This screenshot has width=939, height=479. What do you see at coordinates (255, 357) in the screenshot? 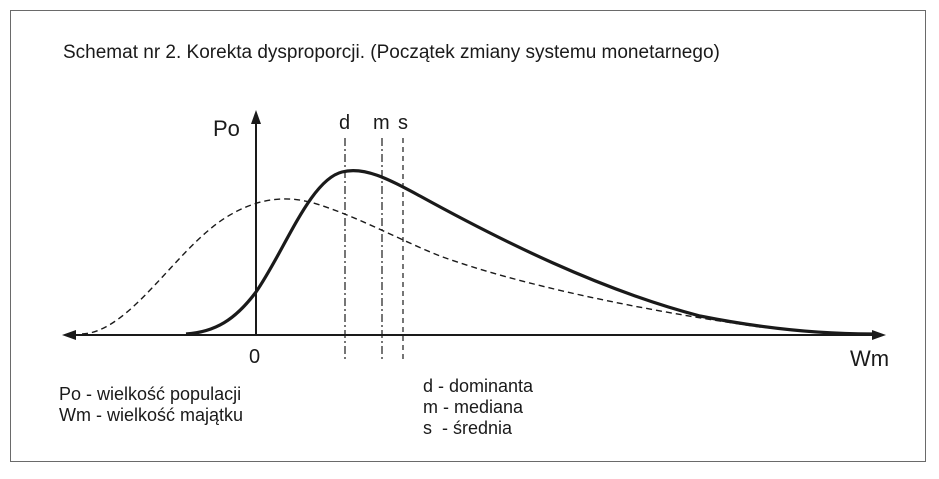
I see `origin-label: 0` at bounding box center [255, 357].